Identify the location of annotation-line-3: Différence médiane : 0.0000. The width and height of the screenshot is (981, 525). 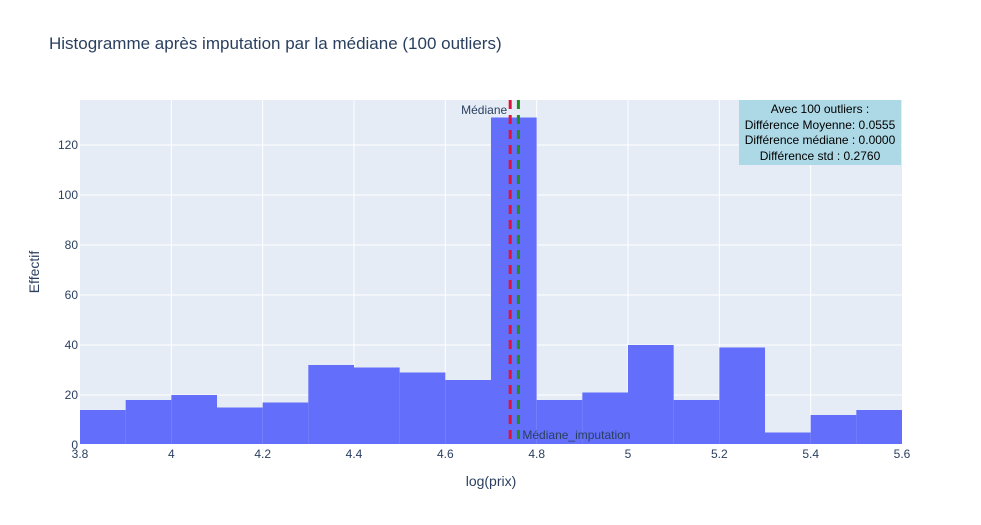
(820, 140).